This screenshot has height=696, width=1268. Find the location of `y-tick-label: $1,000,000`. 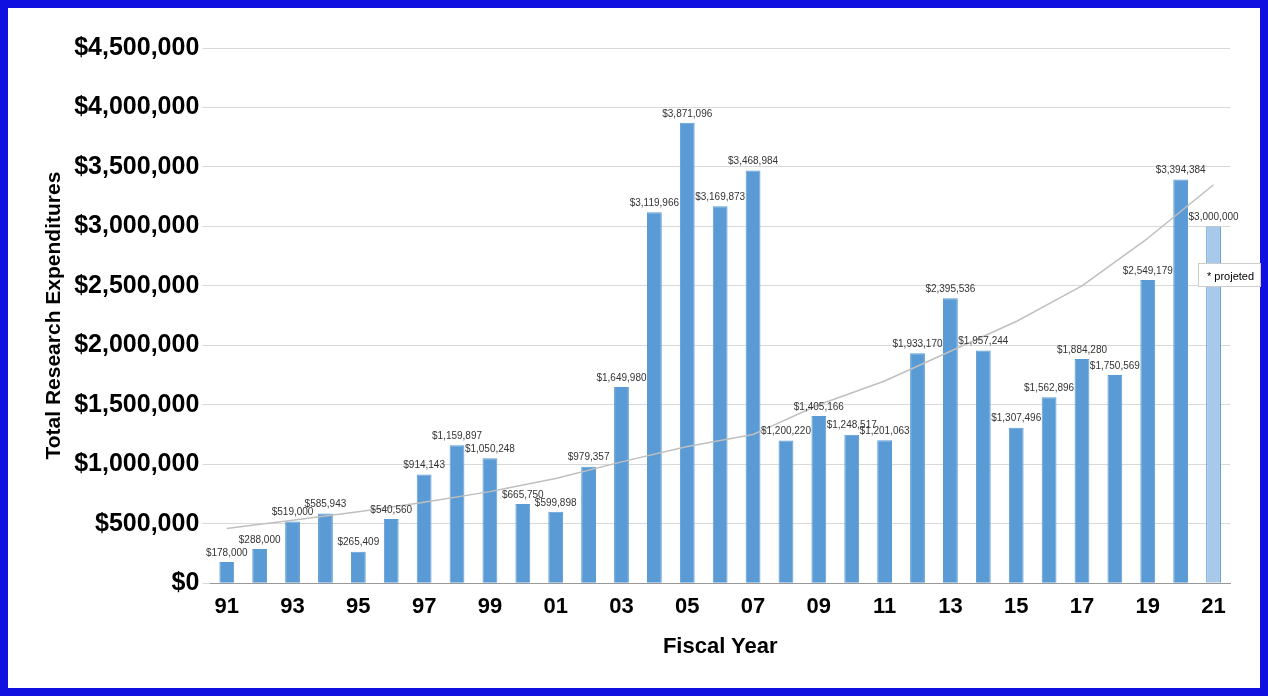

y-tick-label: $1,000,000 is located at coordinates (137, 462).